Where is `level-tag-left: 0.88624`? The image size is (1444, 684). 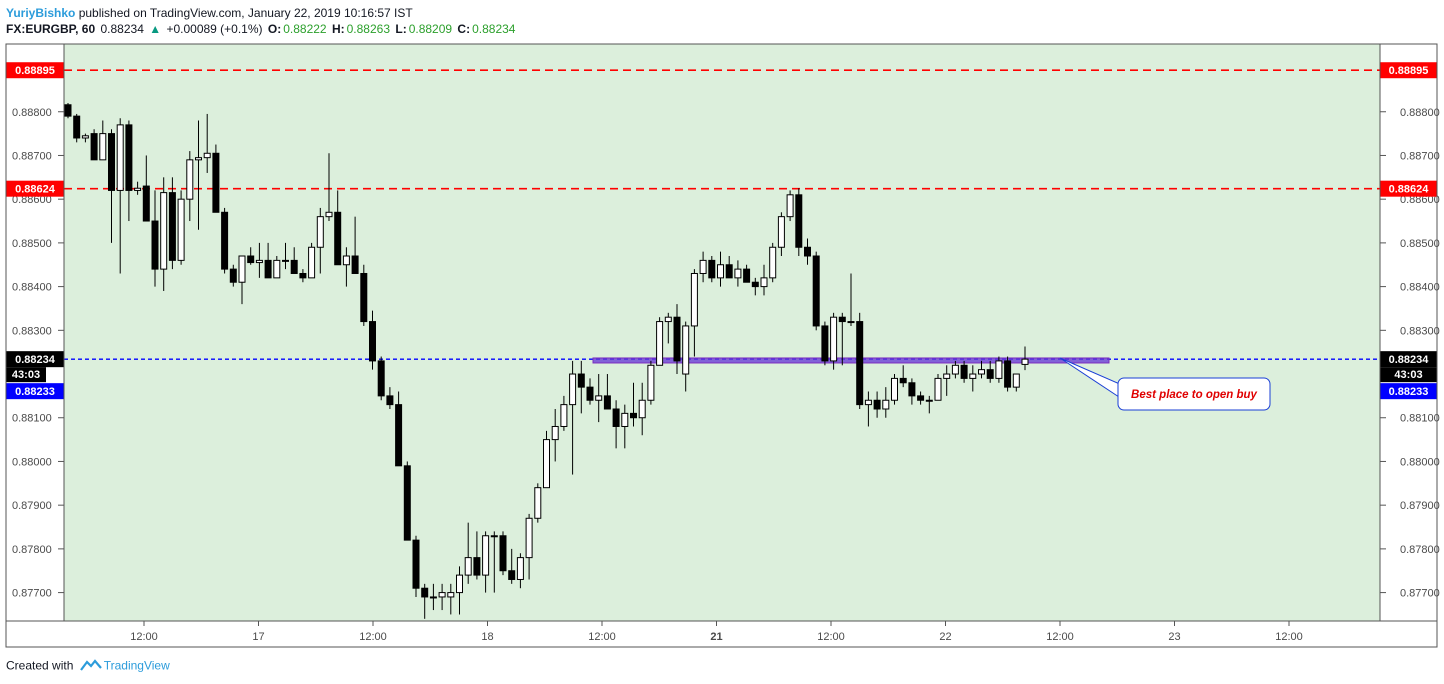
level-tag-left: 0.88624 is located at coordinates (35, 188).